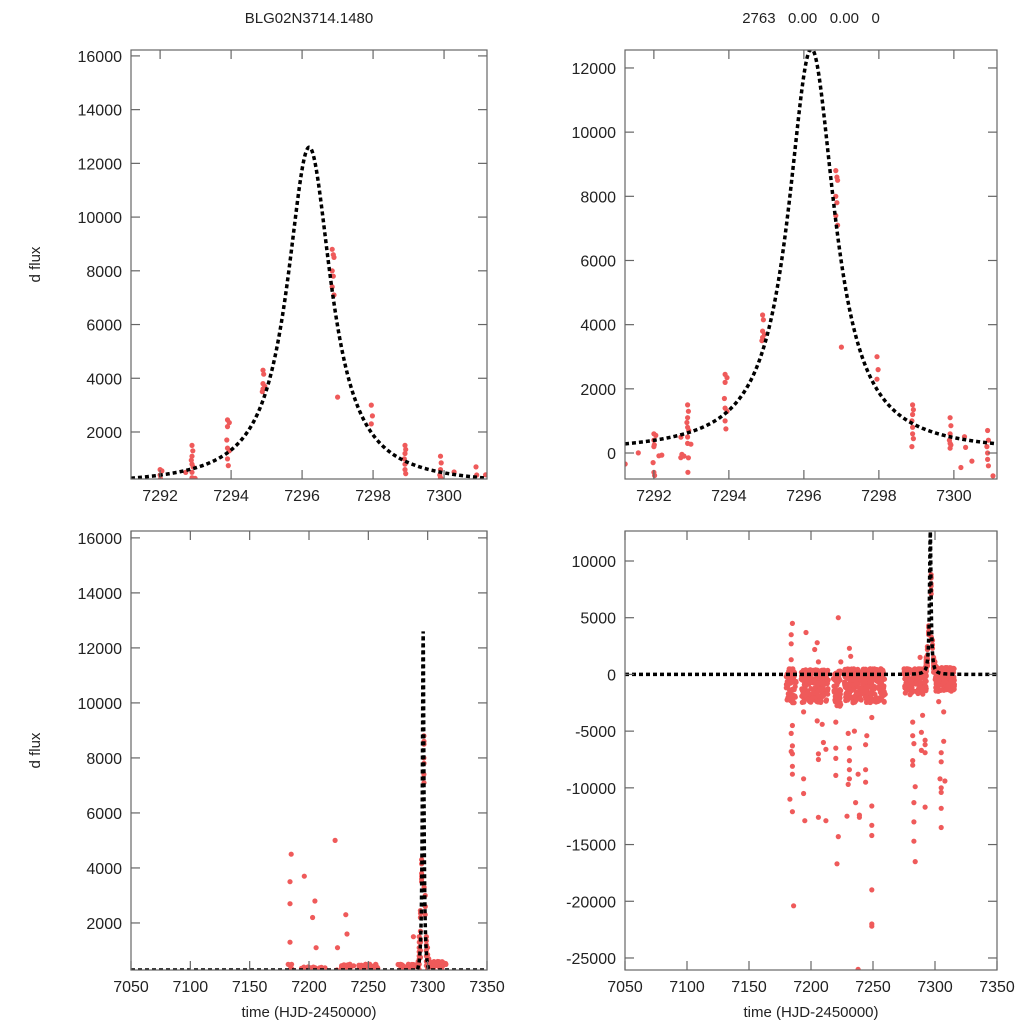  What do you see at coordinates (104, 814) in the screenshot?
I see `y-tick-label: 6000` at bounding box center [104, 814].